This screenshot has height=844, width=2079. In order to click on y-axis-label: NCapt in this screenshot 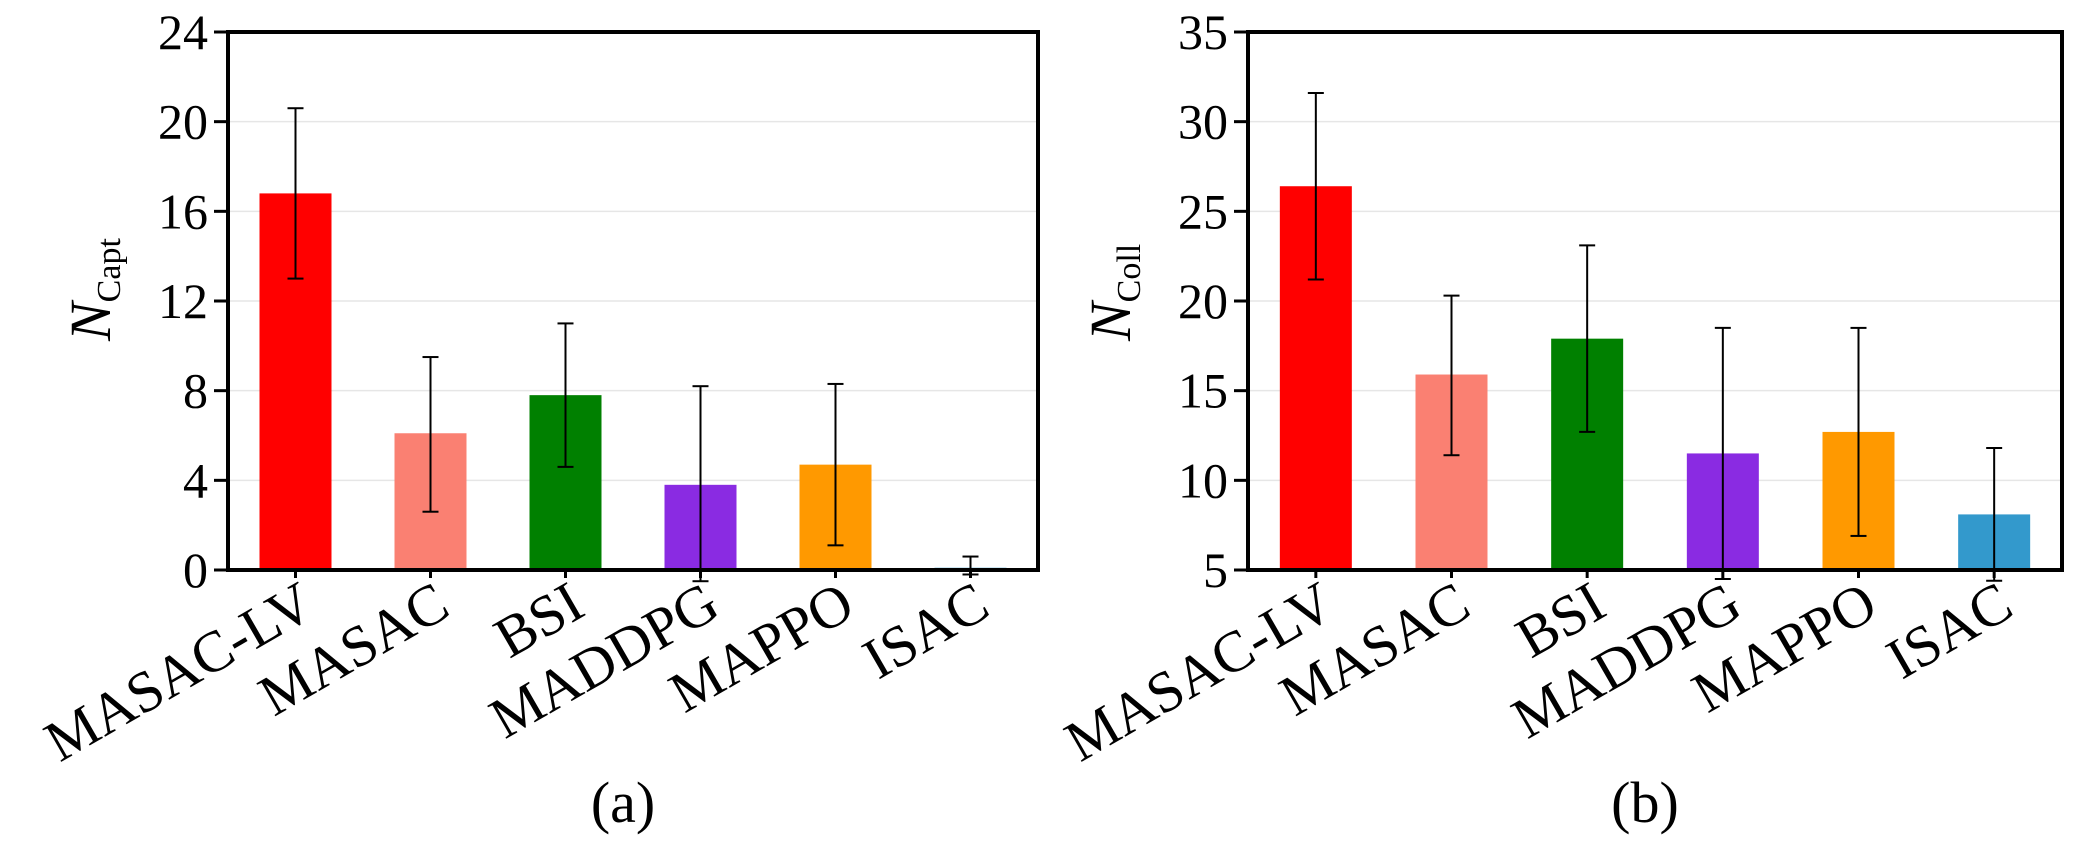, I will do `click(93, 290)`.